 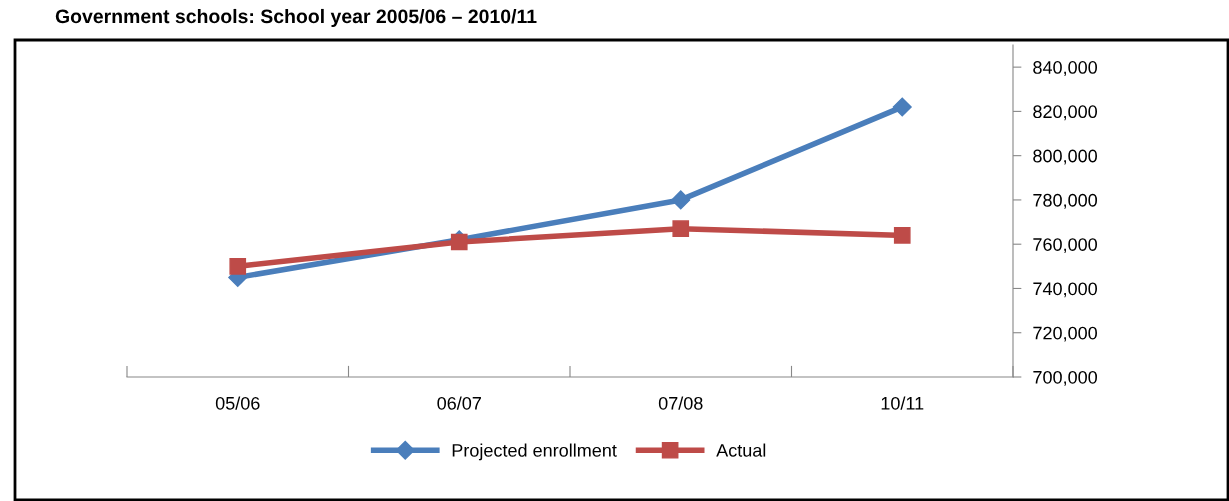 What do you see at coordinates (1065, 246) in the screenshot?
I see `y-tick-label: 760,000` at bounding box center [1065, 246].